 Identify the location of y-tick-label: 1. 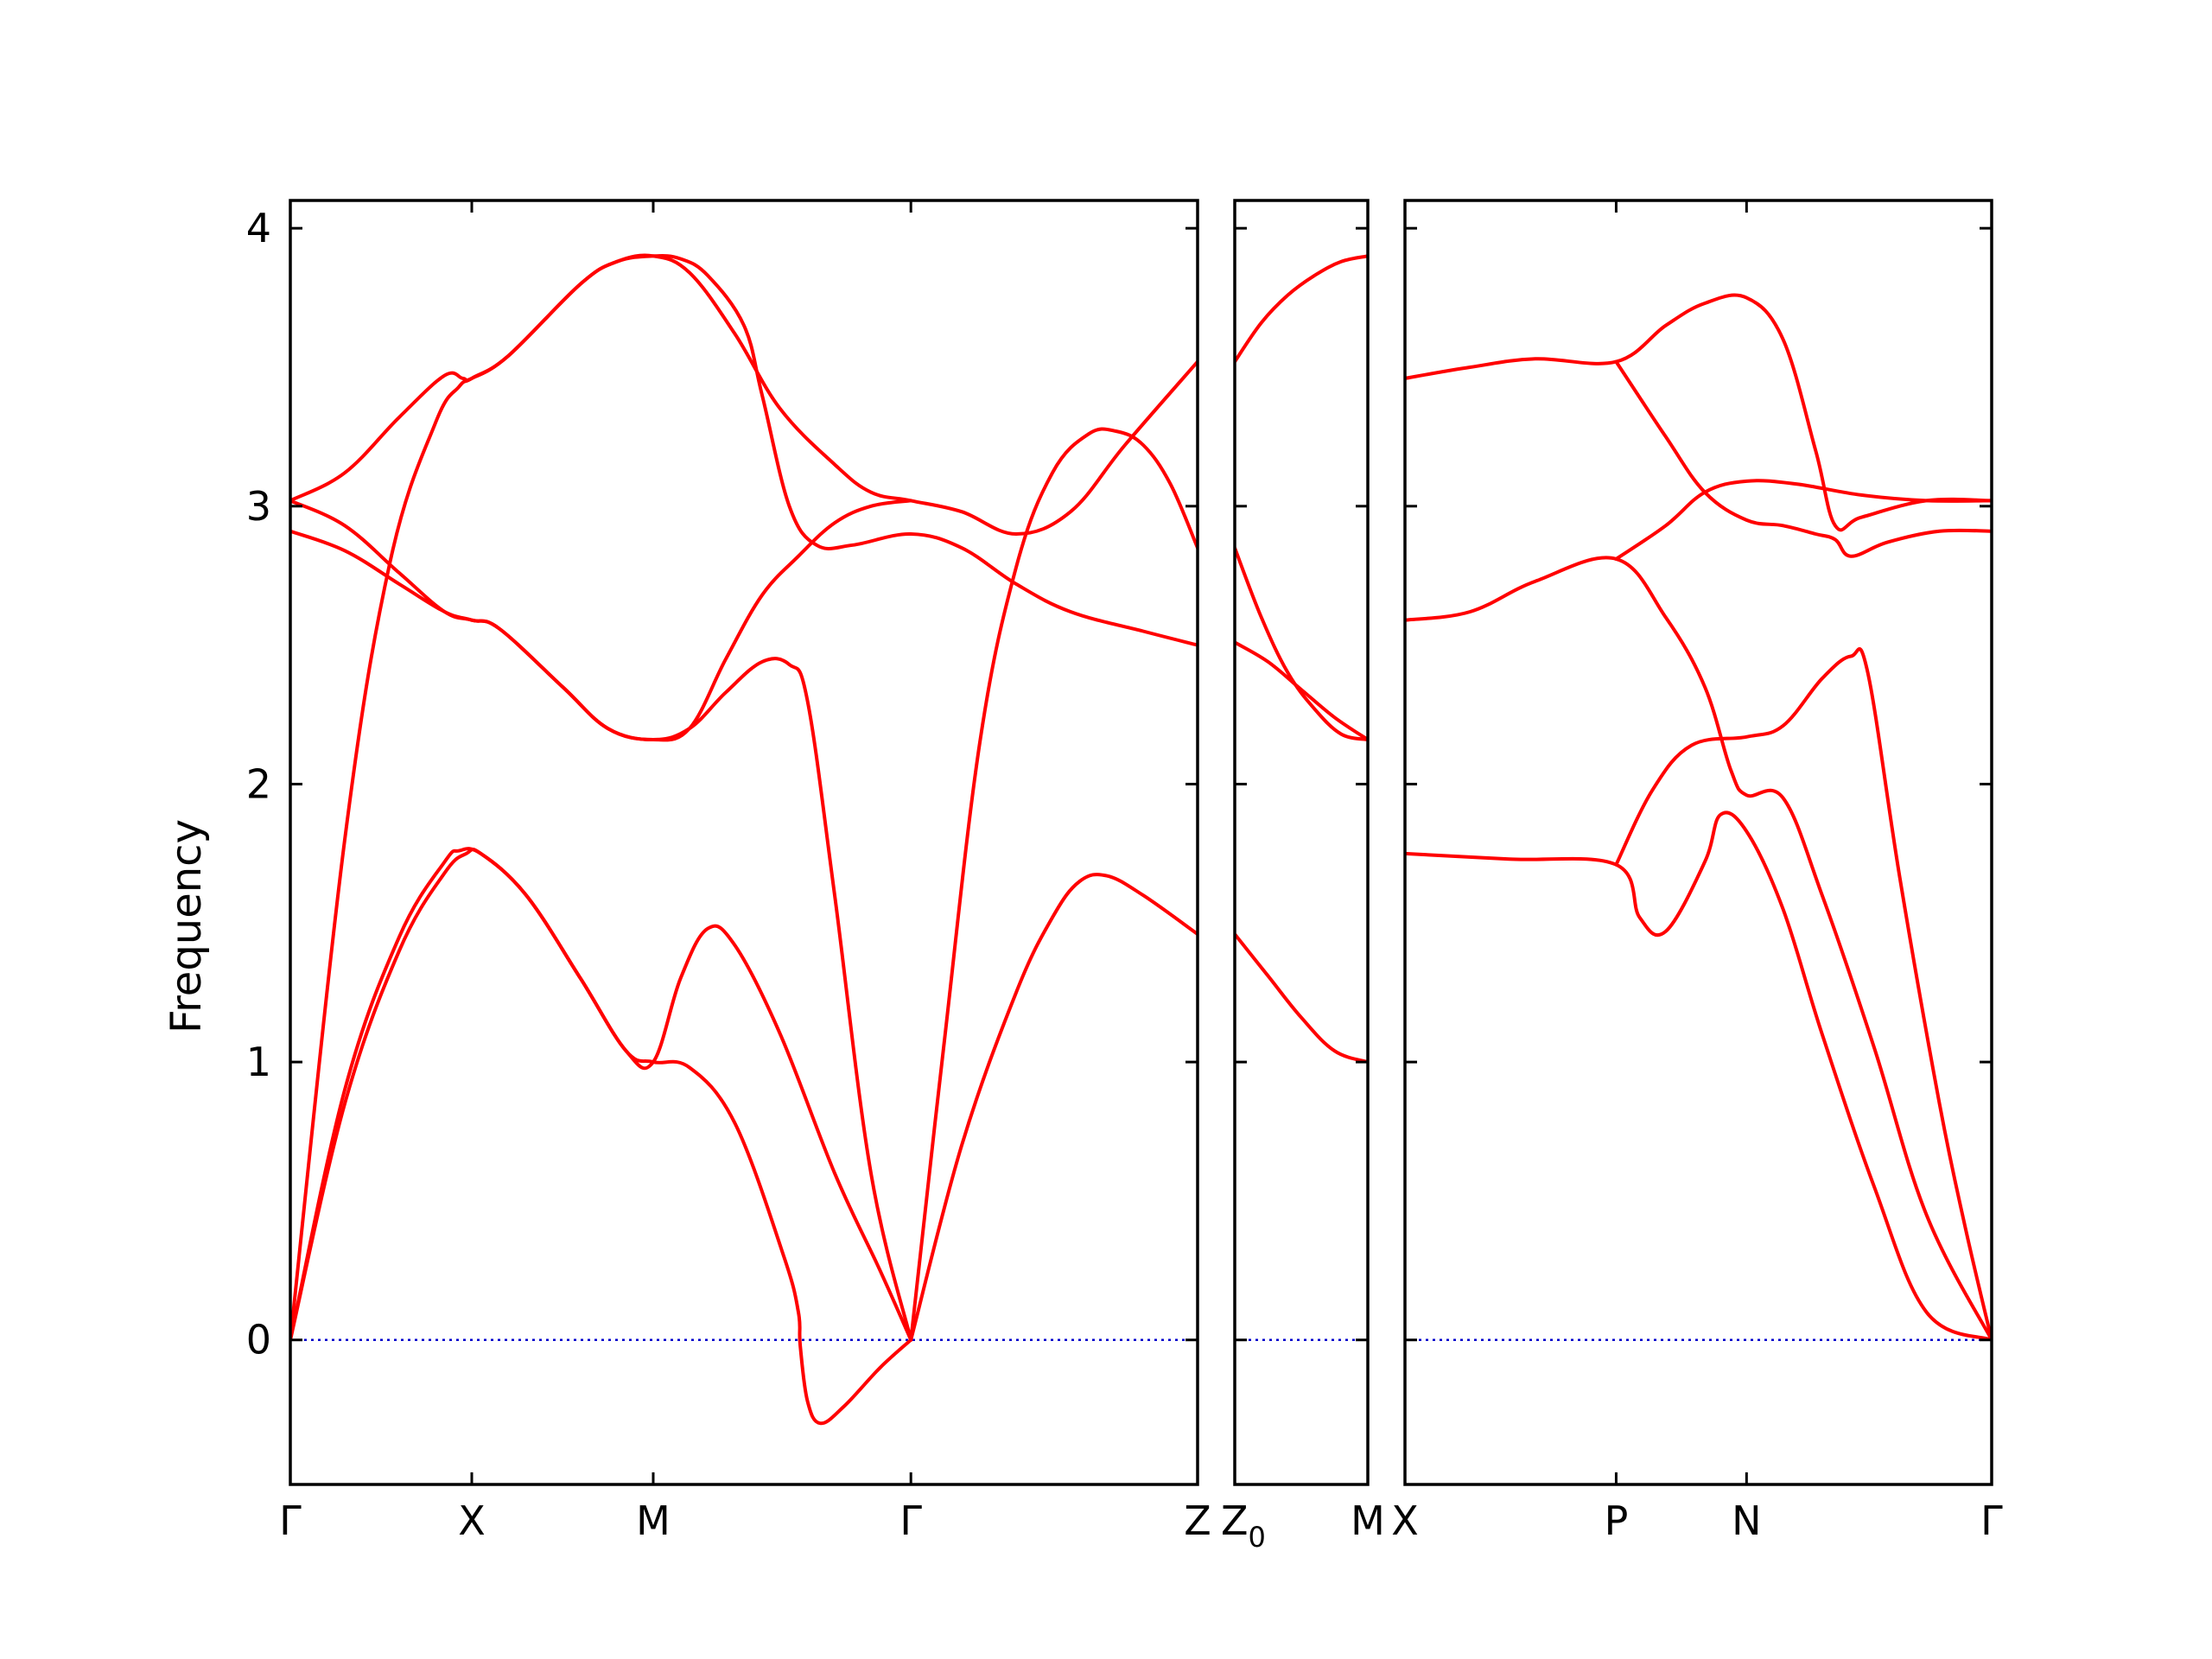
(258, 1062).